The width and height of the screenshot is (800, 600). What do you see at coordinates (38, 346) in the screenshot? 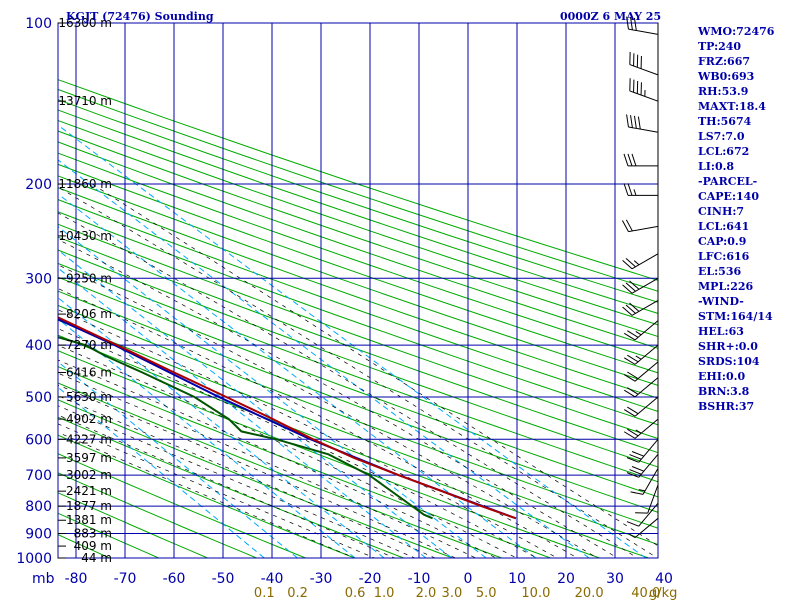
I see `pressure-tick-label: 400` at bounding box center [38, 346].